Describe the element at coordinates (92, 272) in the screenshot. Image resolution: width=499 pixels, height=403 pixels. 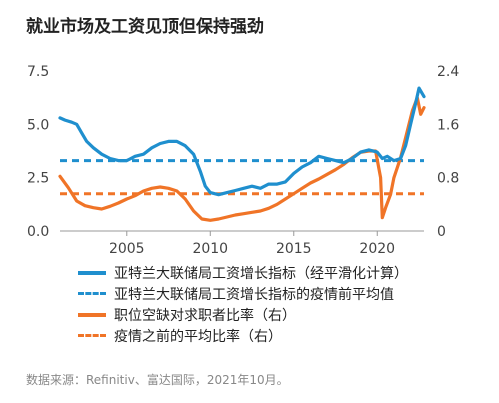
I see `legend-swatch-solid-blue` at that location.